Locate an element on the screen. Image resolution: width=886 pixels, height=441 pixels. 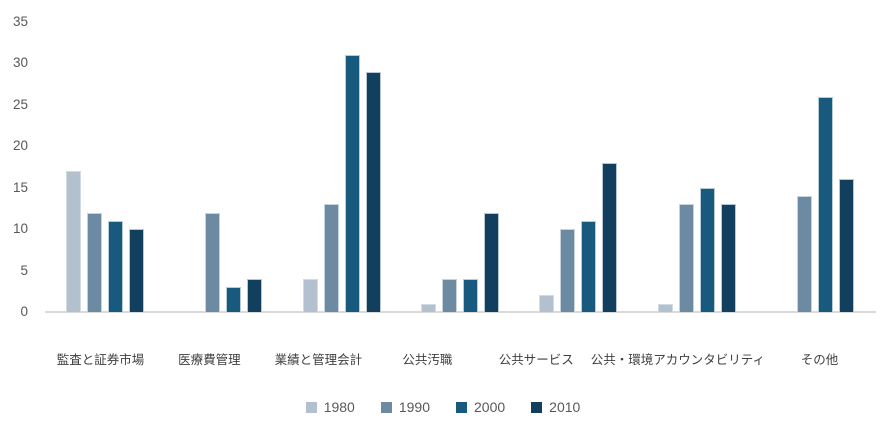
x-category-cell-5: 公共・環境アカウンタビリティ is located at coordinates (678, 360).